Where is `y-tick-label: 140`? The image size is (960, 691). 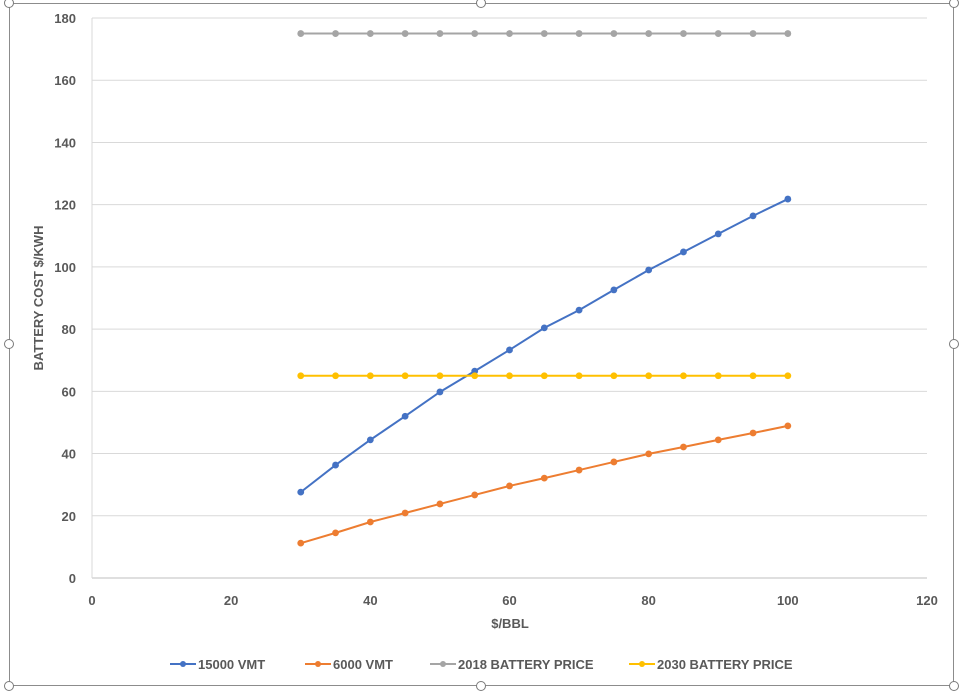 y-tick-label: 140 is located at coordinates (65, 142).